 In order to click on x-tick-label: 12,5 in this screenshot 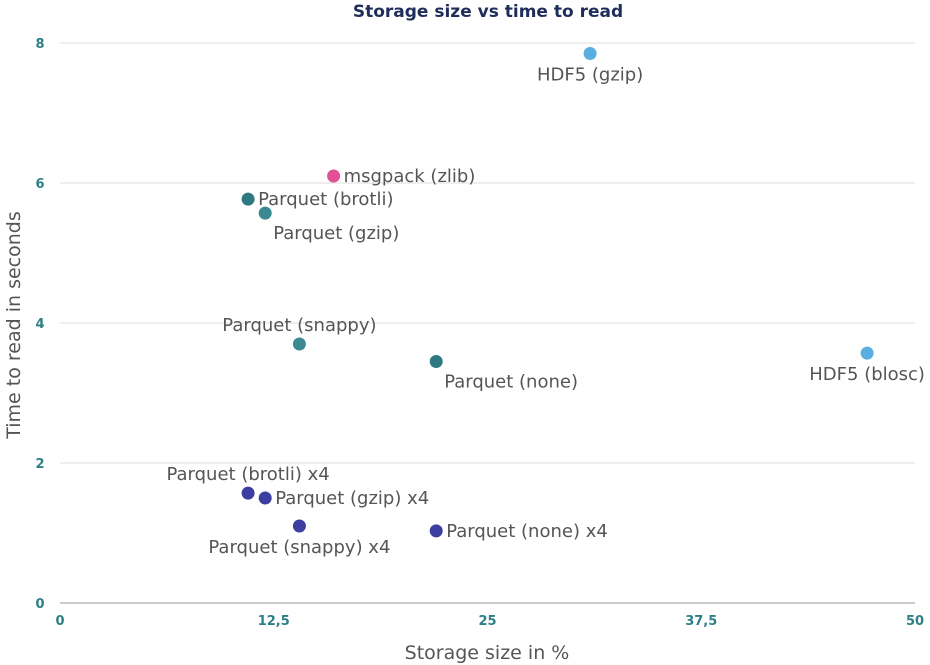, I will do `click(274, 621)`.